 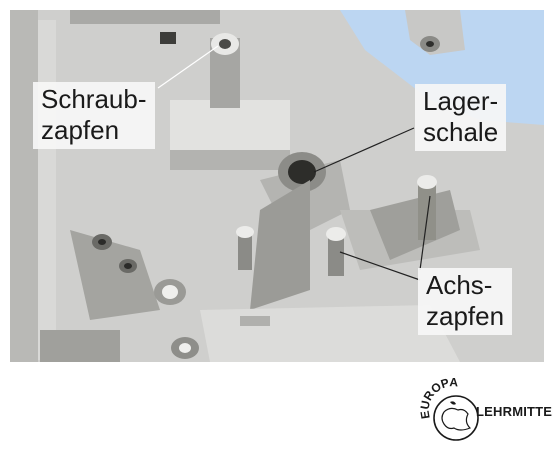 I want to click on label-achszapfen: Achs- zapfen, so click(x=465, y=301).